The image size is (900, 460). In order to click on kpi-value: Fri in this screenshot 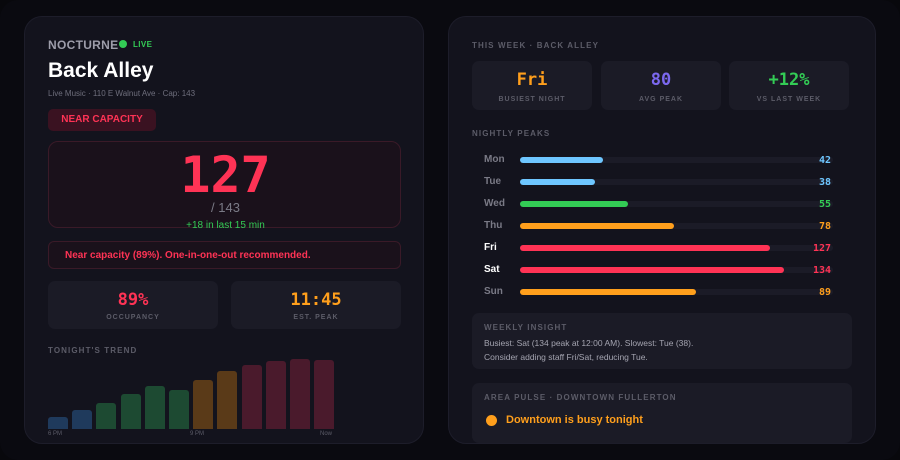, I will do `click(532, 80)`.